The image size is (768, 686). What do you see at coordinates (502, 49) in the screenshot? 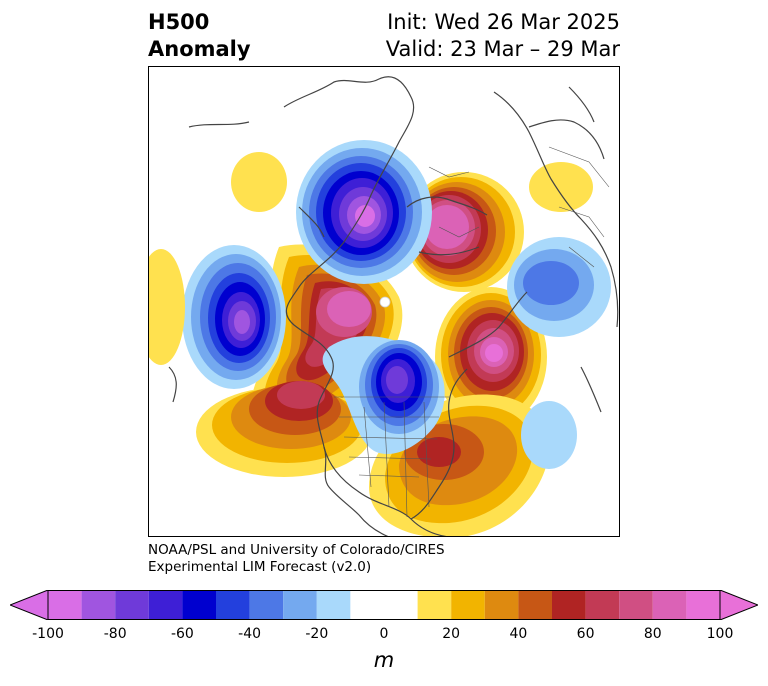
I see `valid-range: Valid: 23 Mar – 29 Mar` at bounding box center [502, 49].